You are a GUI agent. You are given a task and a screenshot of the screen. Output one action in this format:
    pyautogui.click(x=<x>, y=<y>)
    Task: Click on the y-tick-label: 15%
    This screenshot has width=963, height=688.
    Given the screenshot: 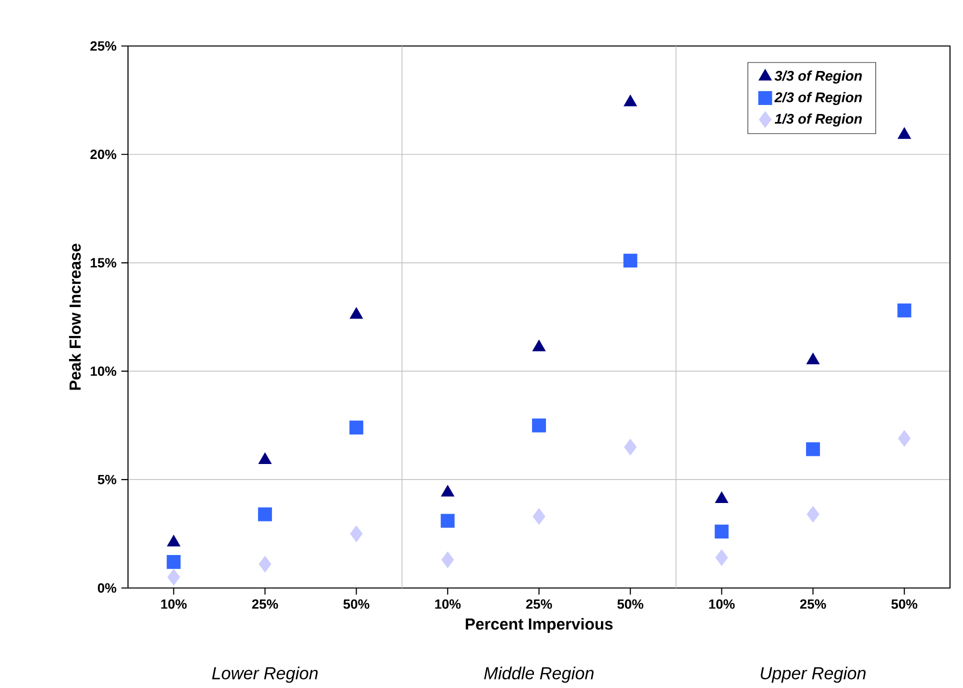 What is the action you would take?
    pyautogui.click(x=103, y=263)
    